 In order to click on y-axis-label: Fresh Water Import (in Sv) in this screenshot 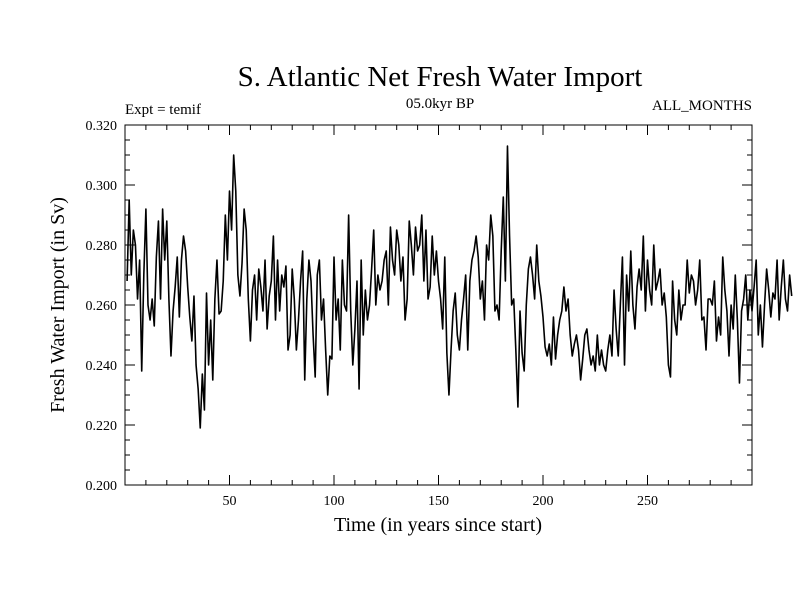, I will do `click(58, 305)`.